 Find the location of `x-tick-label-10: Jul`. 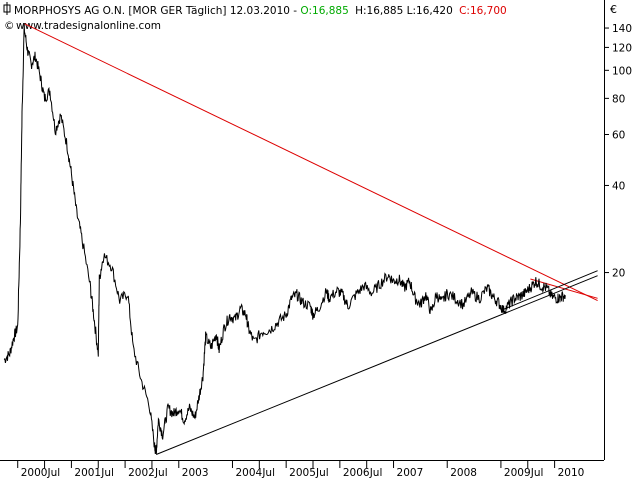

x-tick-label-10: Jul is located at coordinates (322, 473).